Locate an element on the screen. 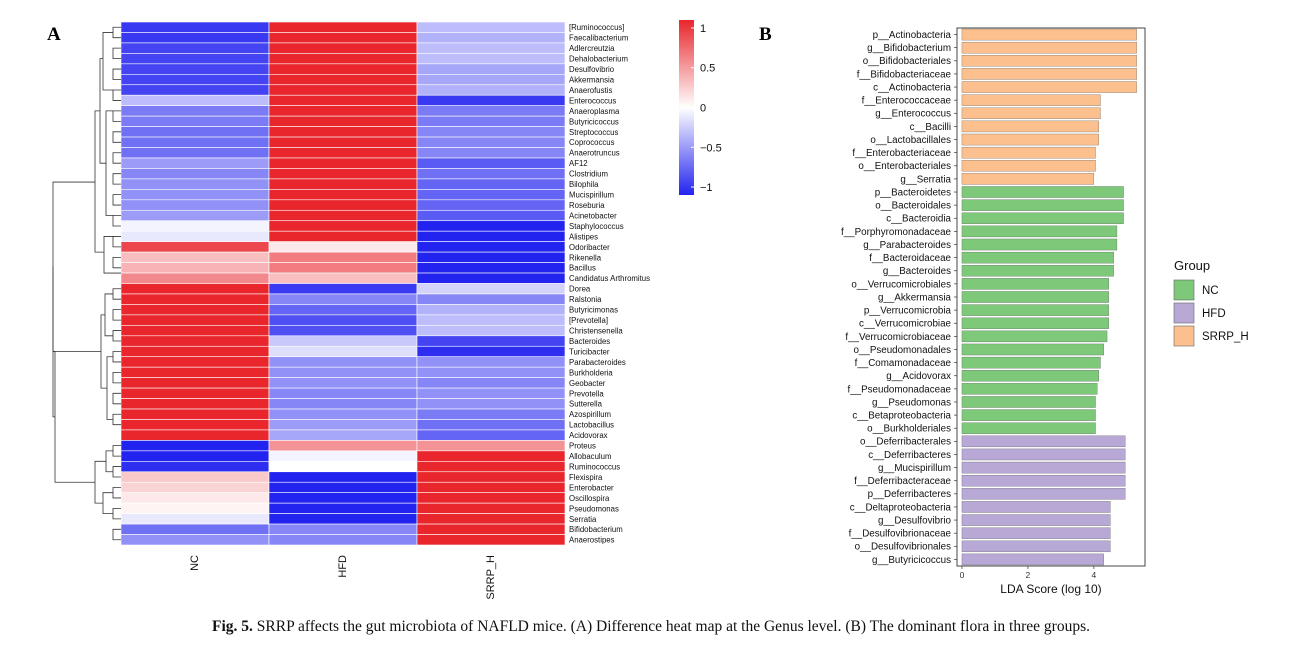  lda-category-label: g__Parabacteroides is located at coordinates (907, 245).